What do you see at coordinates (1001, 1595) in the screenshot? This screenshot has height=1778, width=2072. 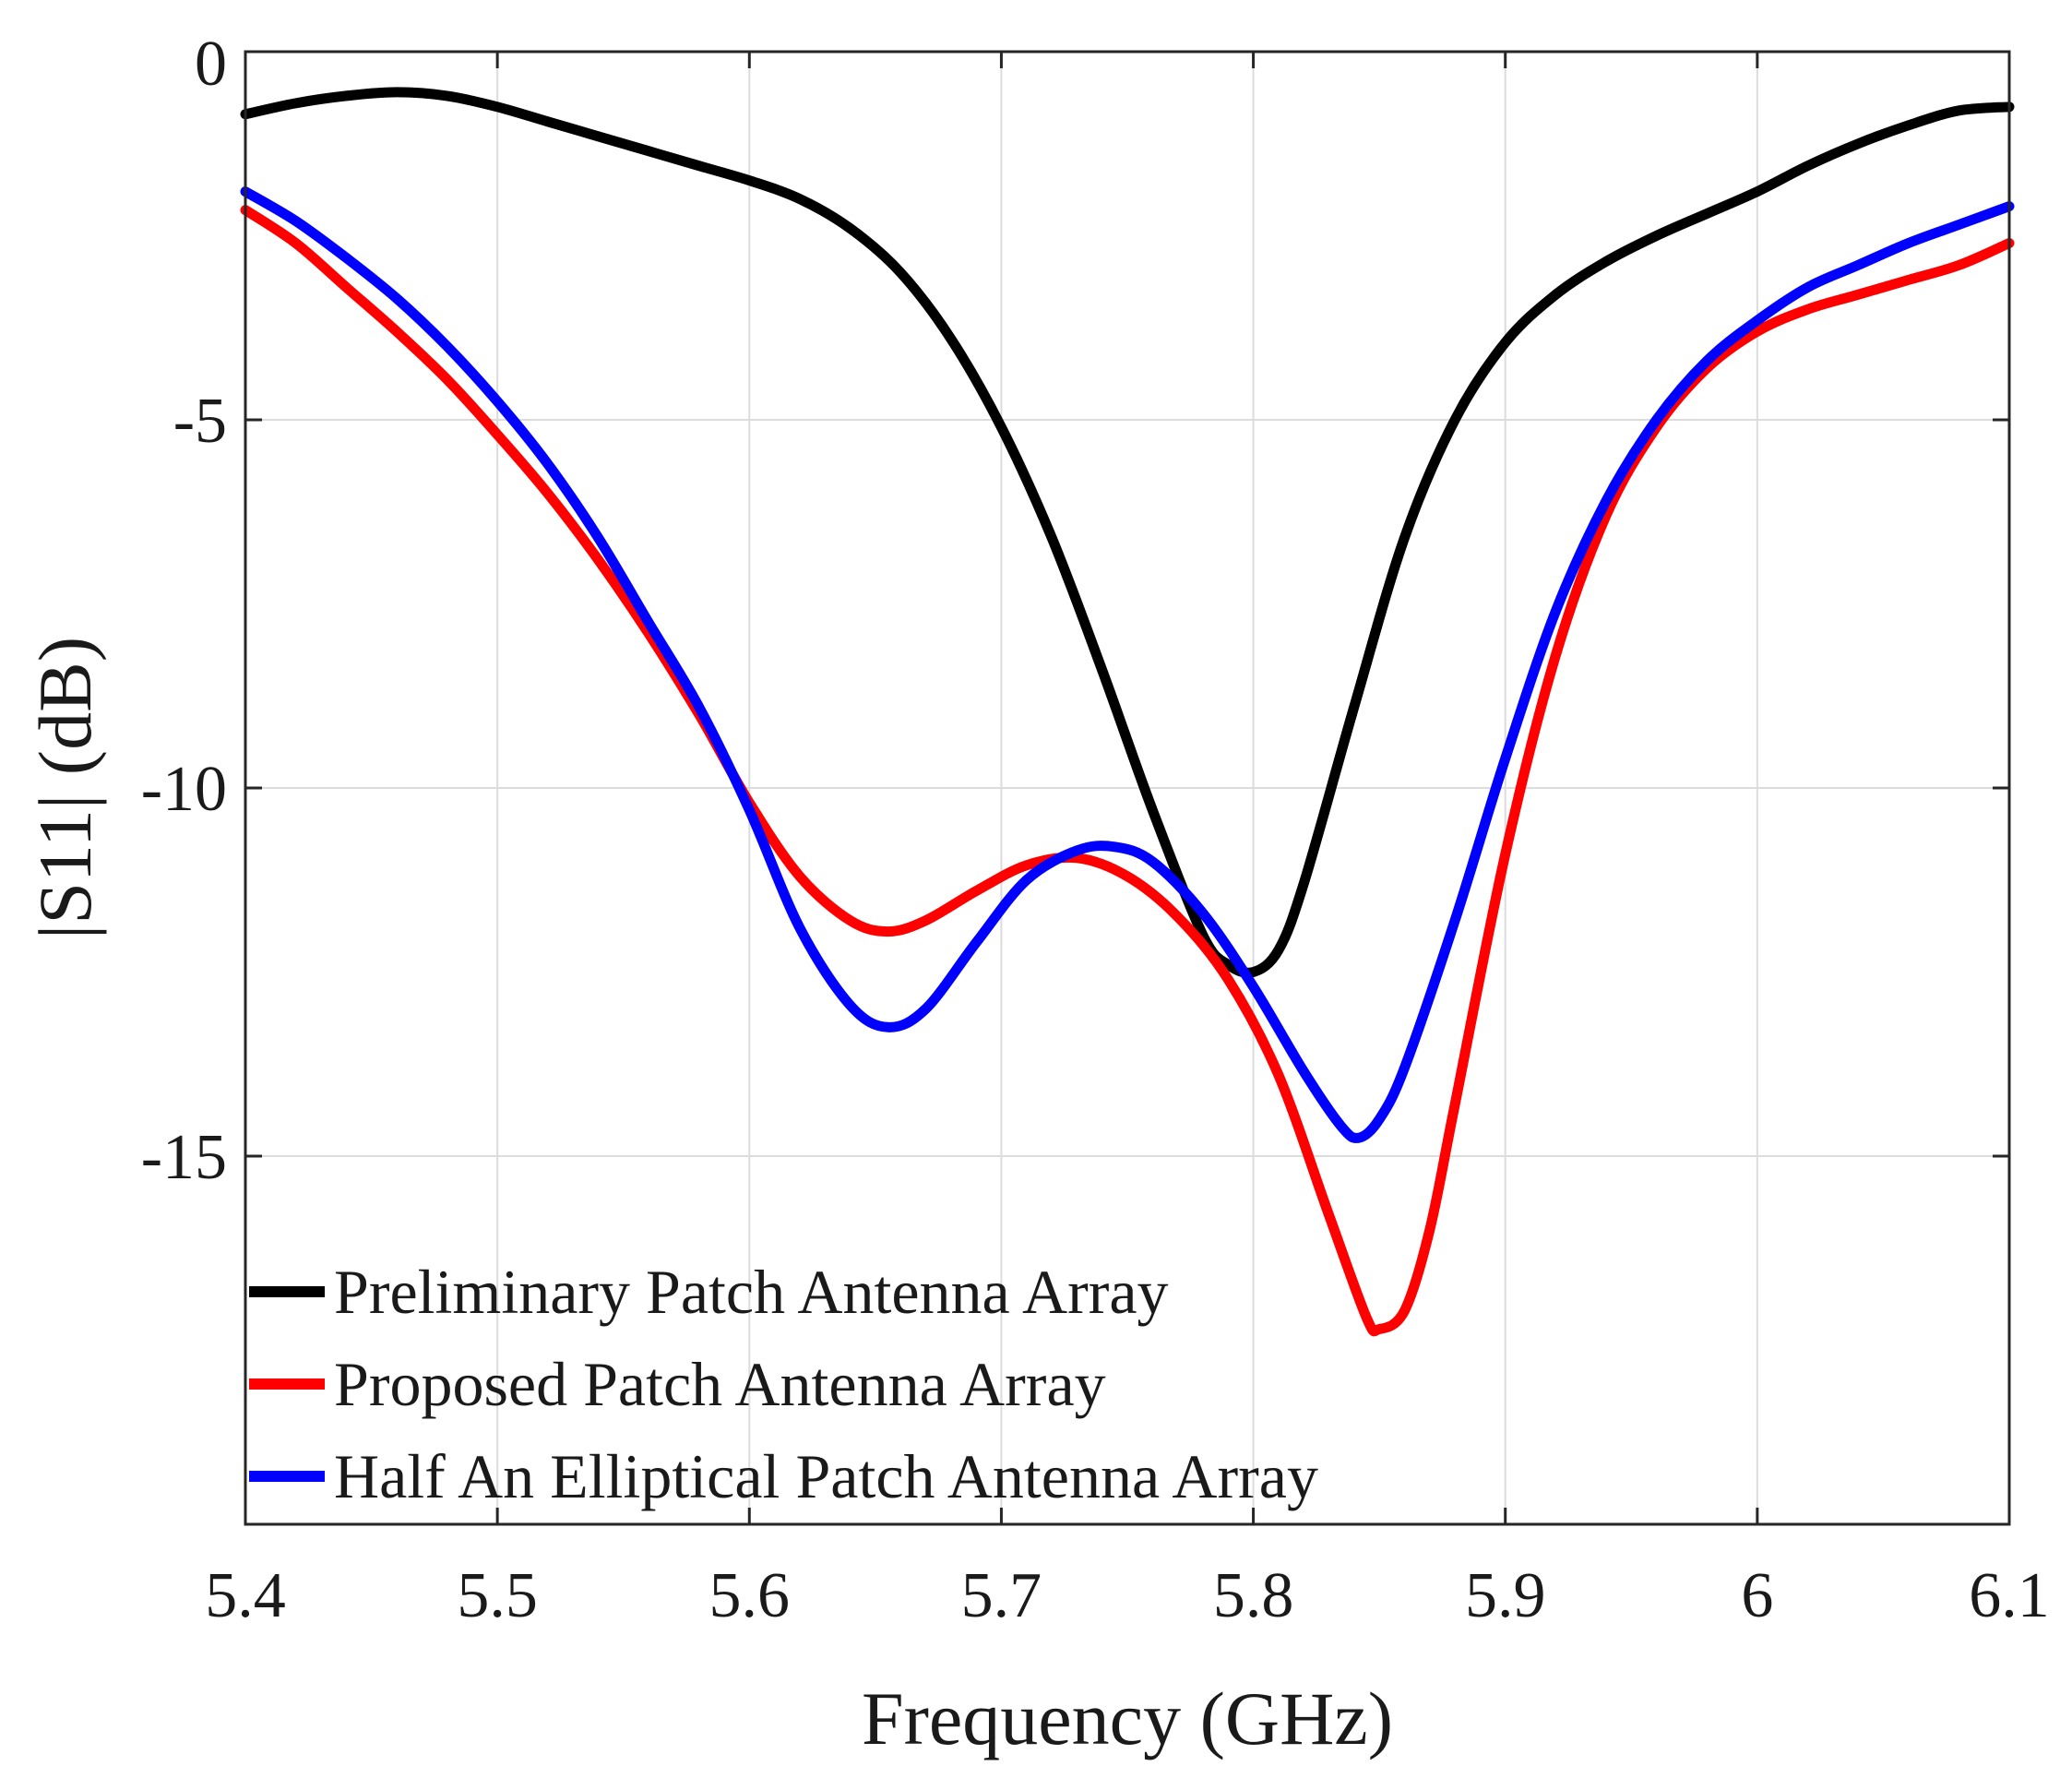 I see `x-tick-label: 5.7` at bounding box center [1001, 1595].